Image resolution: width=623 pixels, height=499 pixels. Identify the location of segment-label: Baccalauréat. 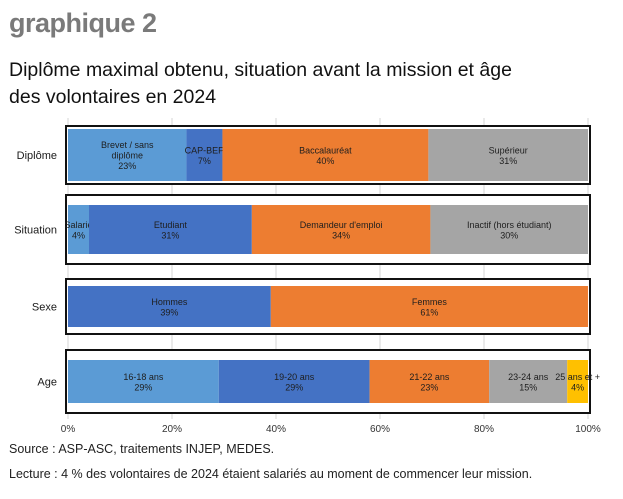
(325, 150).